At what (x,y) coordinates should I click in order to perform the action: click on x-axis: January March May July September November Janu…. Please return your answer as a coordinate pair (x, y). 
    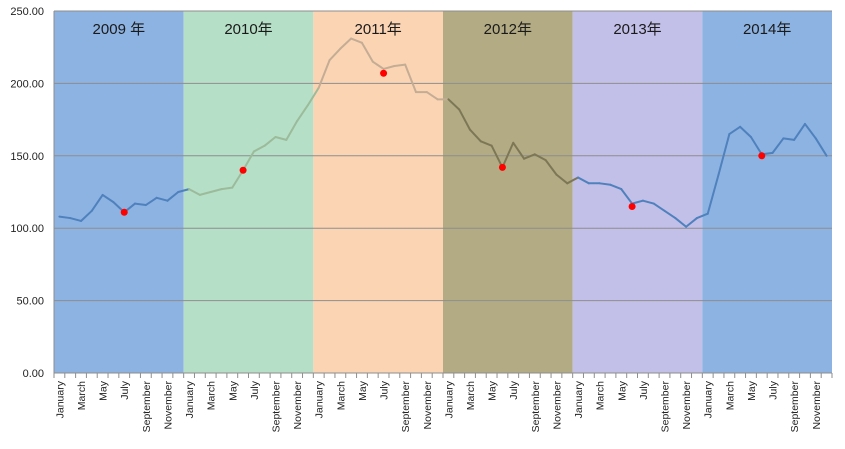
    Looking at the image, I should click on (443, 403).